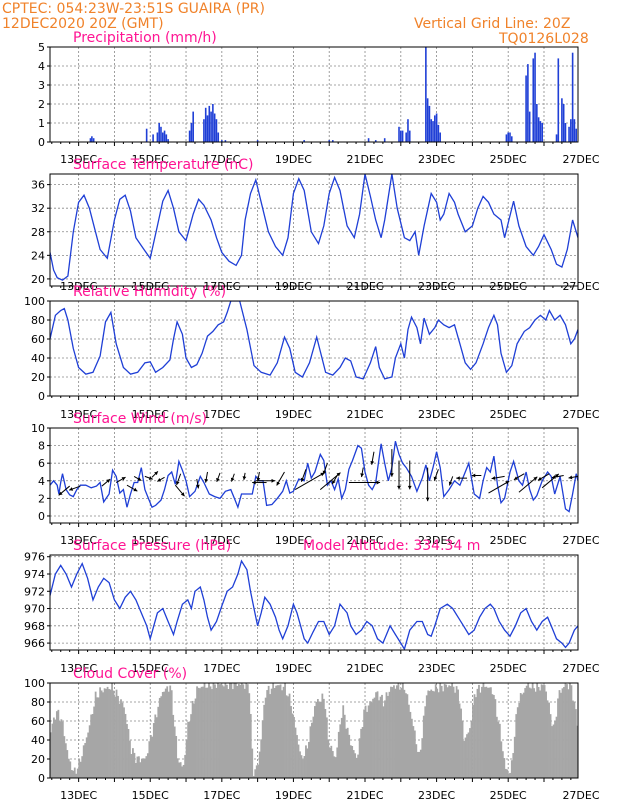 The width and height of the screenshot is (618, 800). Describe the element at coordinates (150, 414) in the screenshot. I see `x-tick-label: 15DEC` at that location.